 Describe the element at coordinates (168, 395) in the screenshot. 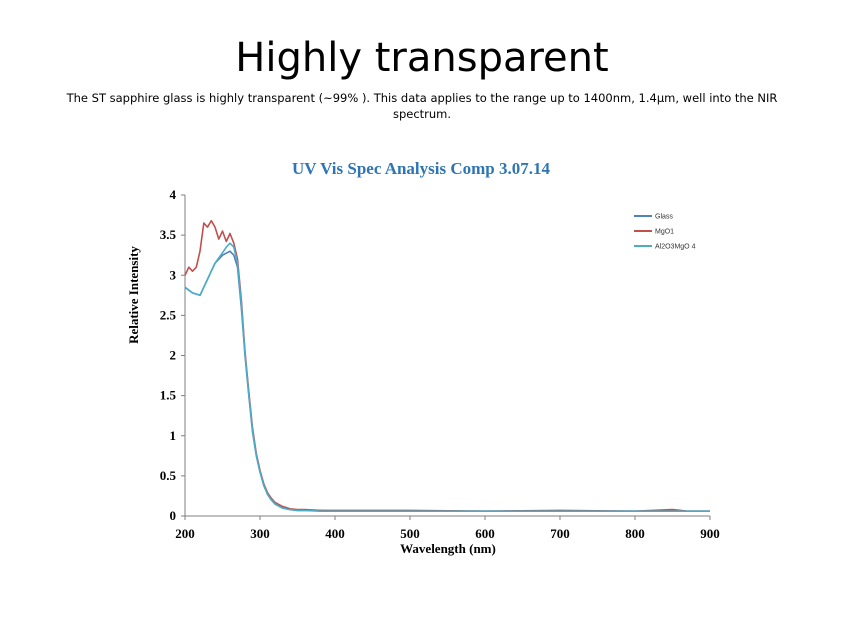

I see `y-tick-label: 1.5` at that location.